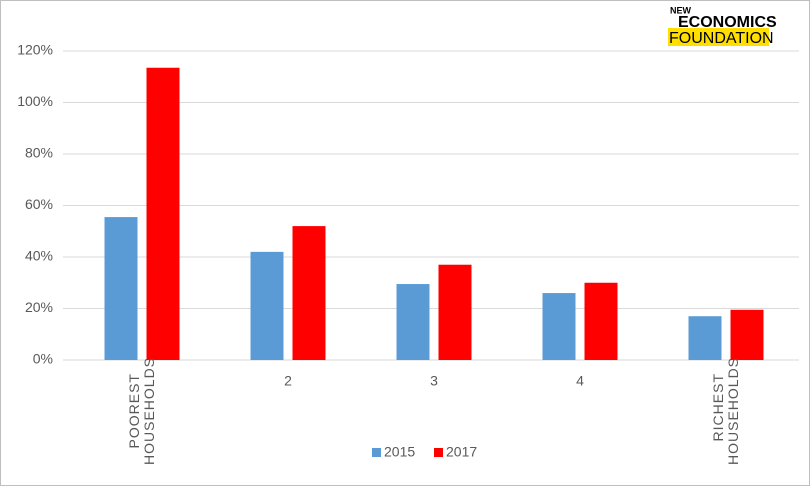  What do you see at coordinates (39, 256) in the screenshot?
I see `y-tick-label: 40%` at bounding box center [39, 256].